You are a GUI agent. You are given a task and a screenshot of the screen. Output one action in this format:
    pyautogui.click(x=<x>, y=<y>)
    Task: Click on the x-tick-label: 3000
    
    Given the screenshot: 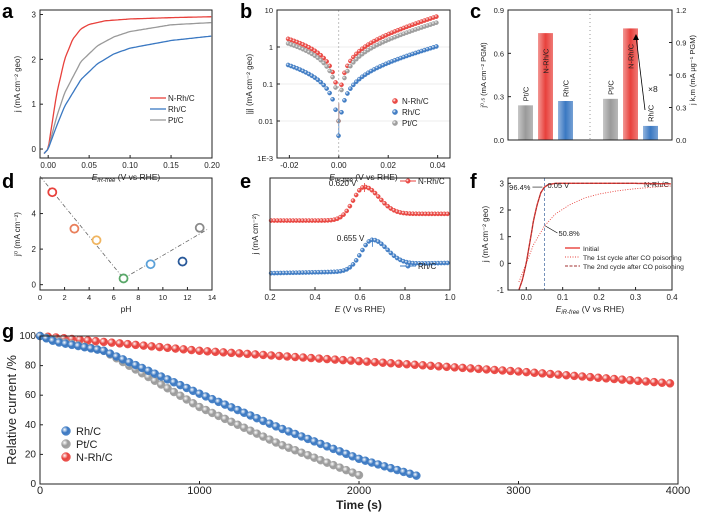 What is the action you would take?
    pyautogui.click(x=518, y=491)
    